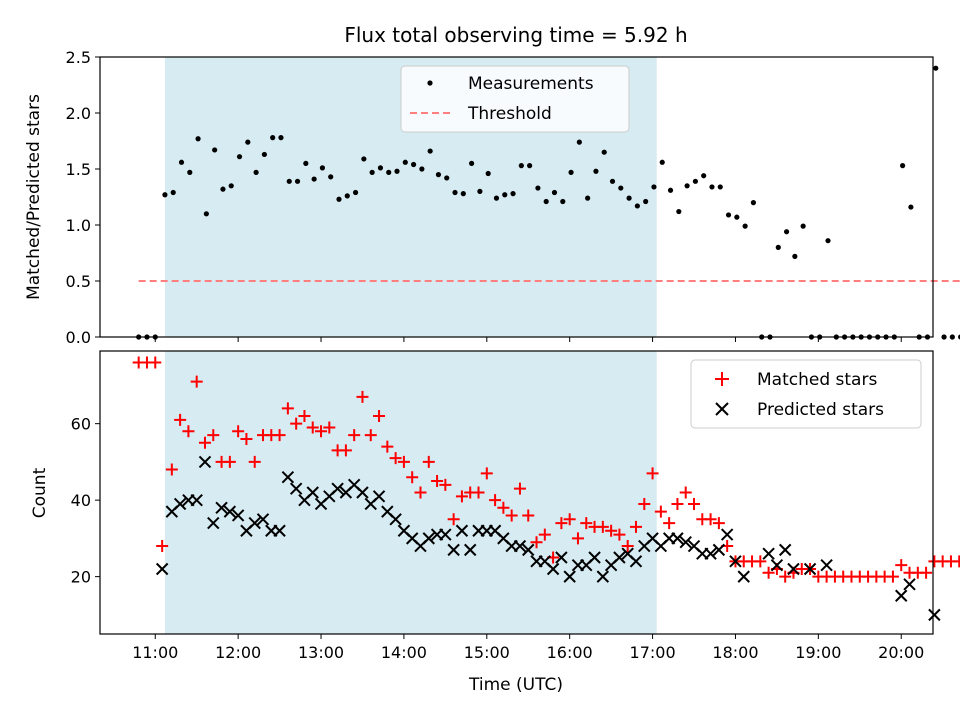  What do you see at coordinates (78, 225) in the screenshot?
I see `y-tick-label: 1.0` at bounding box center [78, 225].